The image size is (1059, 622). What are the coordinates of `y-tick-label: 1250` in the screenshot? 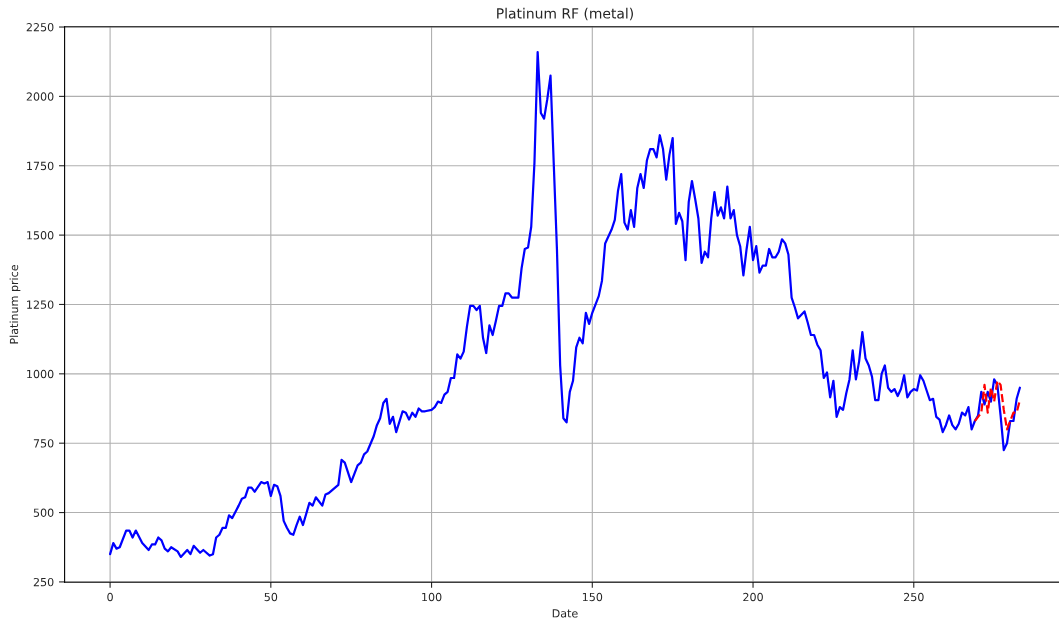 It's located at (40, 304).